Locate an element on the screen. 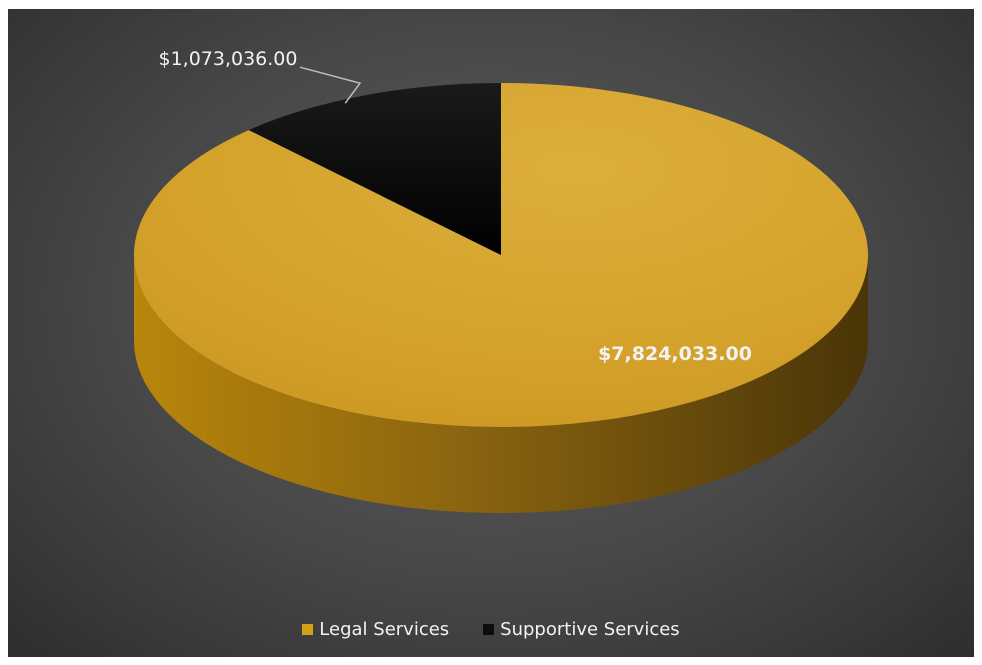 Image resolution: width=982 pixels, height=665 pixels. legend: Legal Services Supportive Services is located at coordinates (491, 629).